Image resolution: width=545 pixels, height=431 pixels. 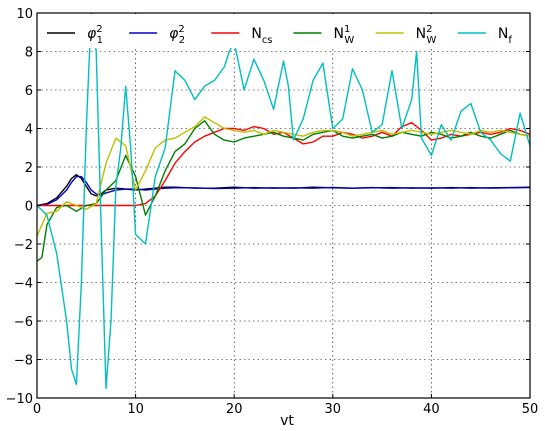 I want to click on y-tick-label: 8, so click(x=29, y=53).